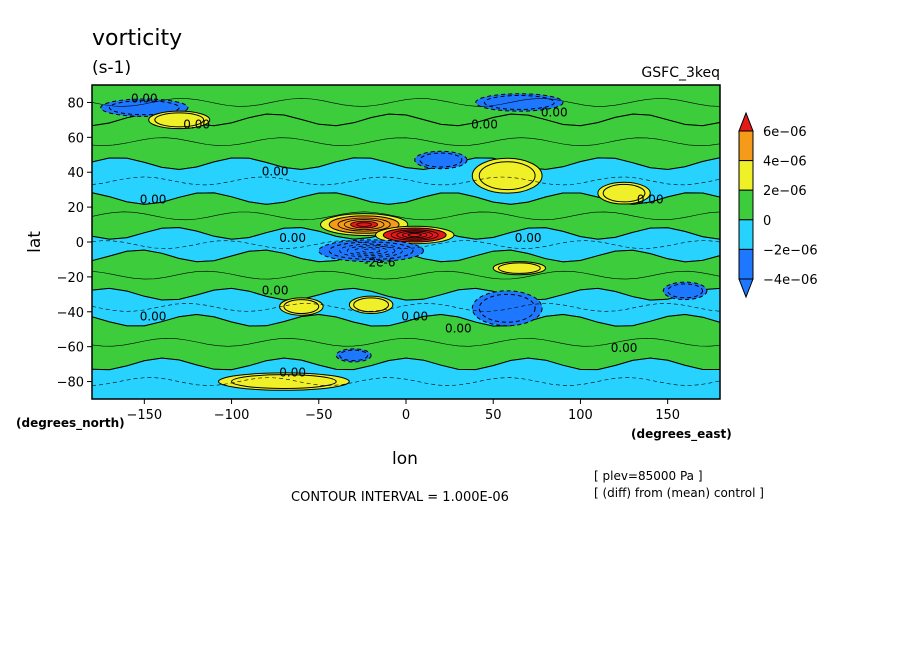 The width and height of the screenshot is (904, 654). I want to click on x-tick-label: 0, so click(406, 415).